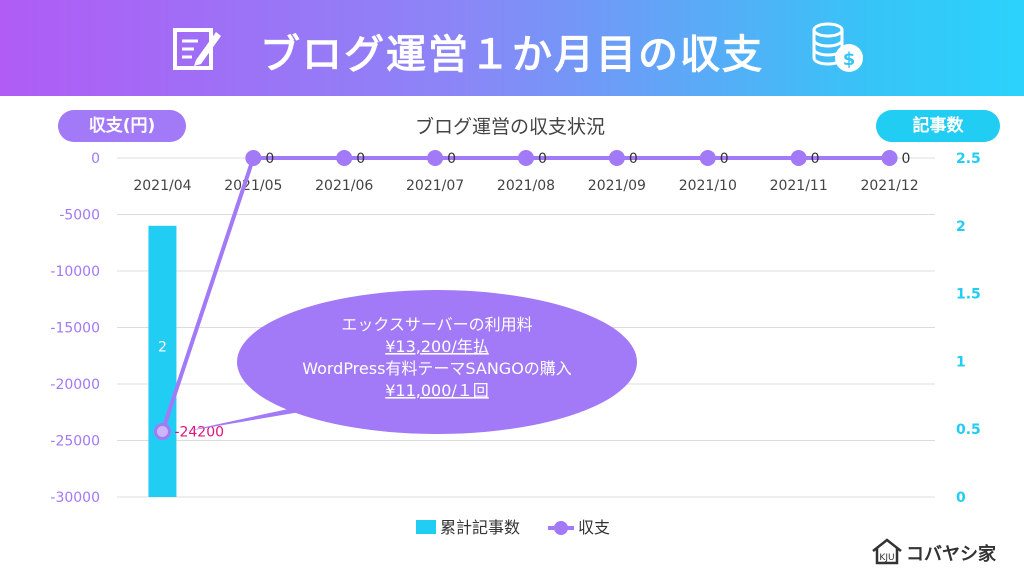  Describe the element at coordinates (561, 528) in the screenshot. I see `legend-swatch-marker` at that location.